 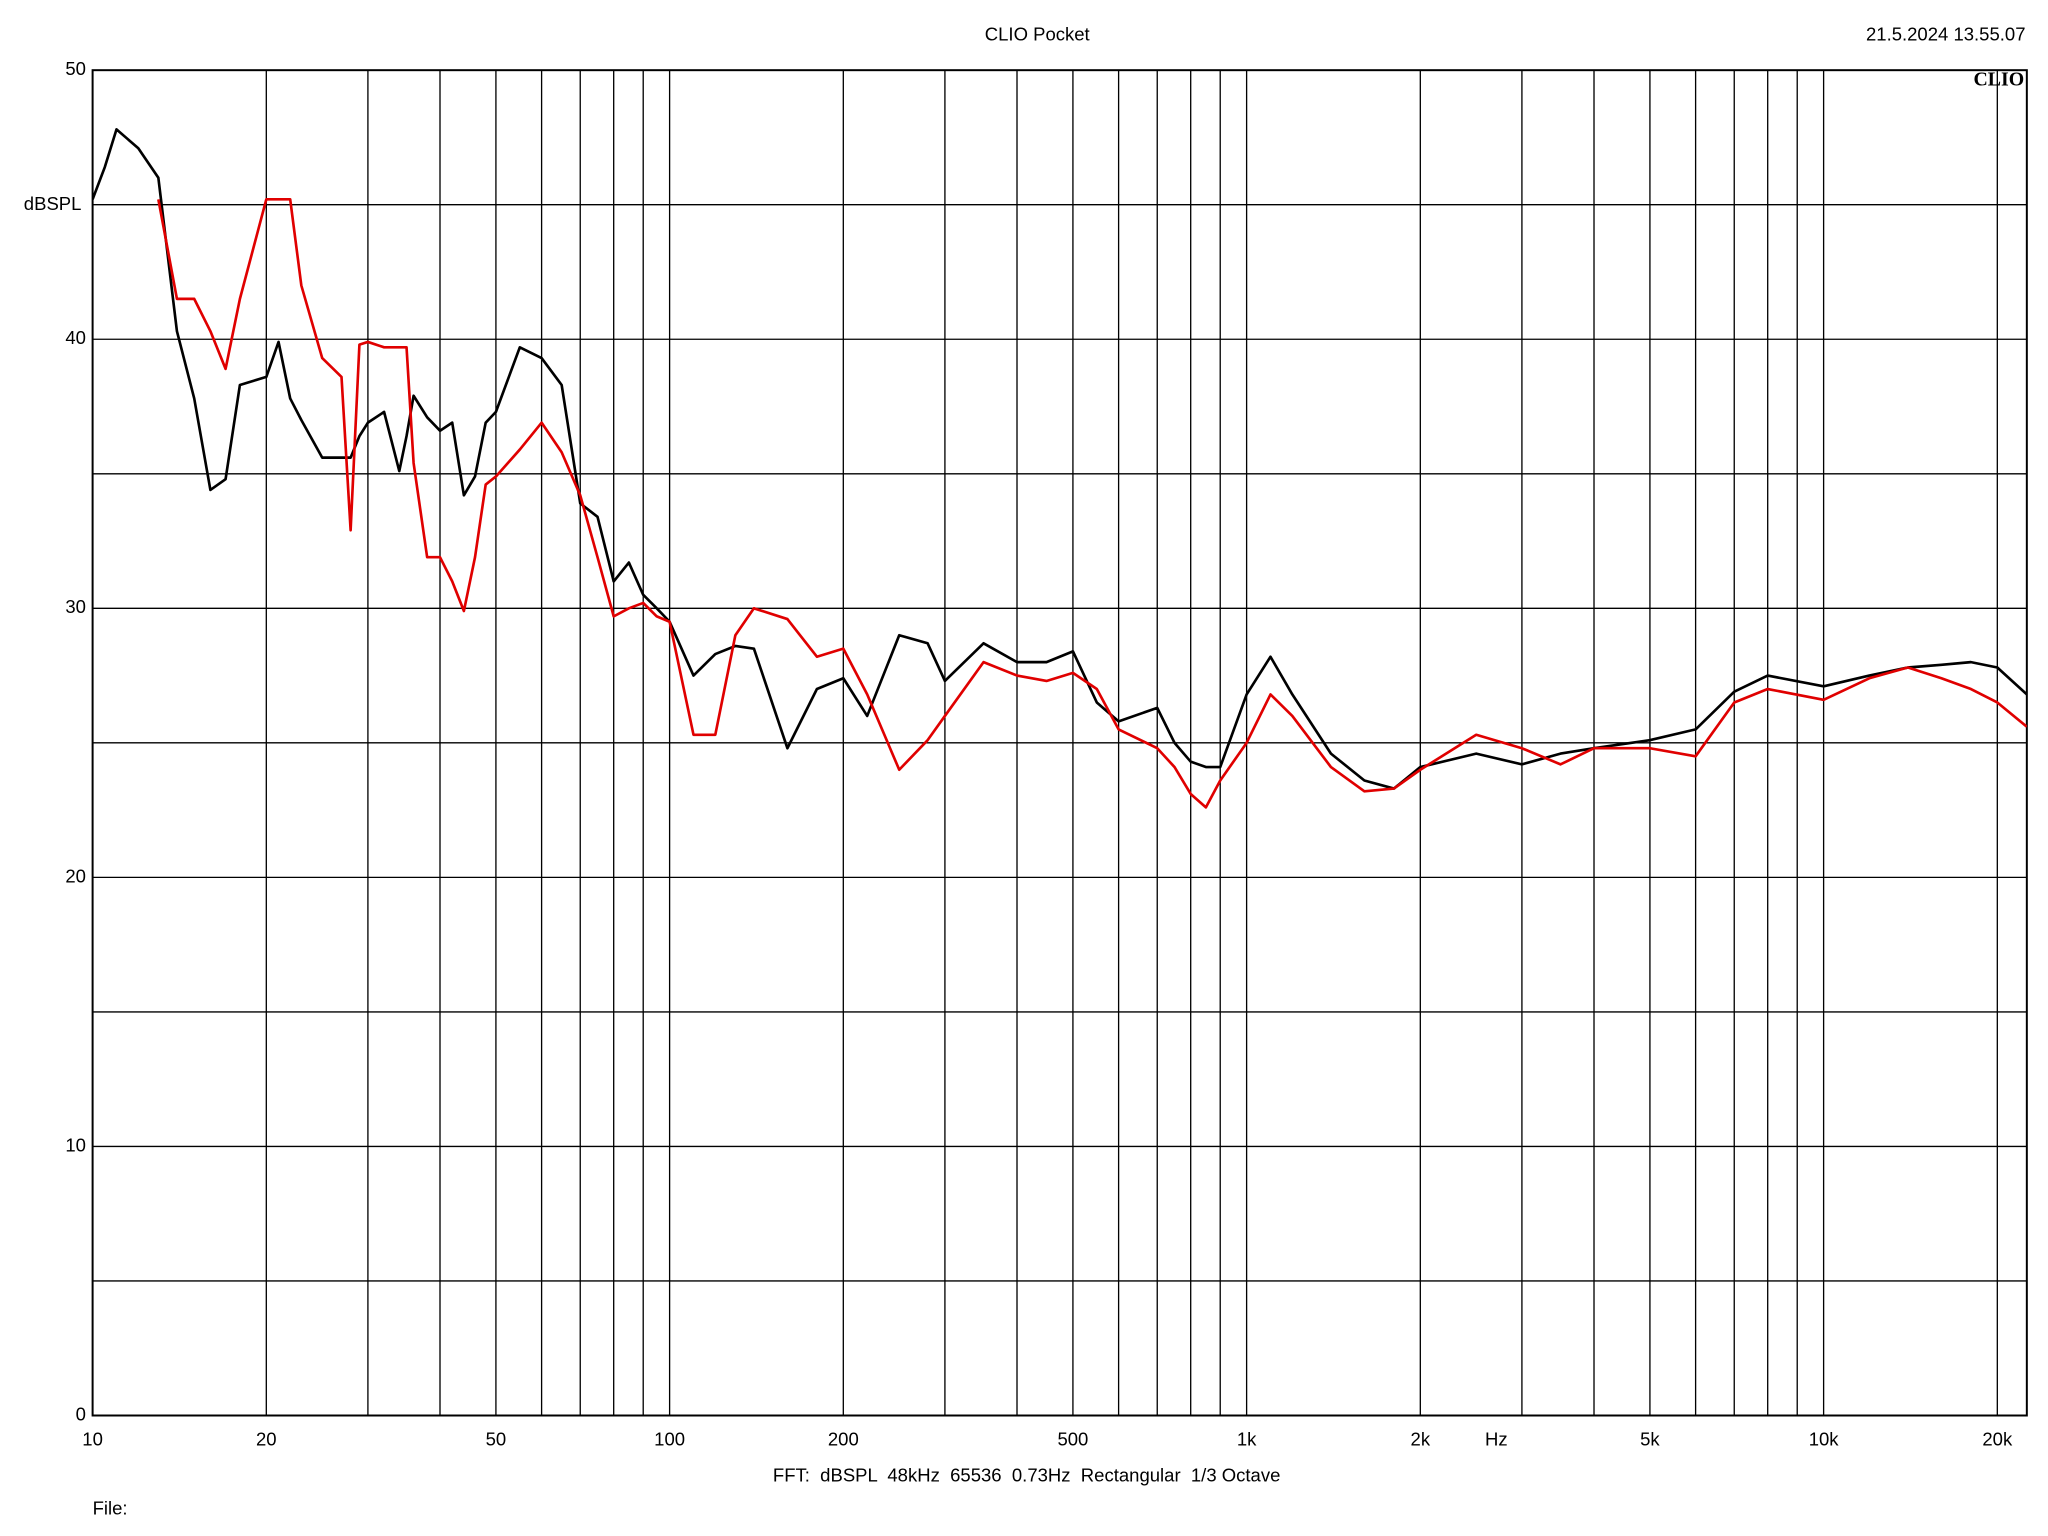 What do you see at coordinates (843, 1439) in the screenshot?
I see `x-tick-label: 200` at bounding box center [843, 1439].